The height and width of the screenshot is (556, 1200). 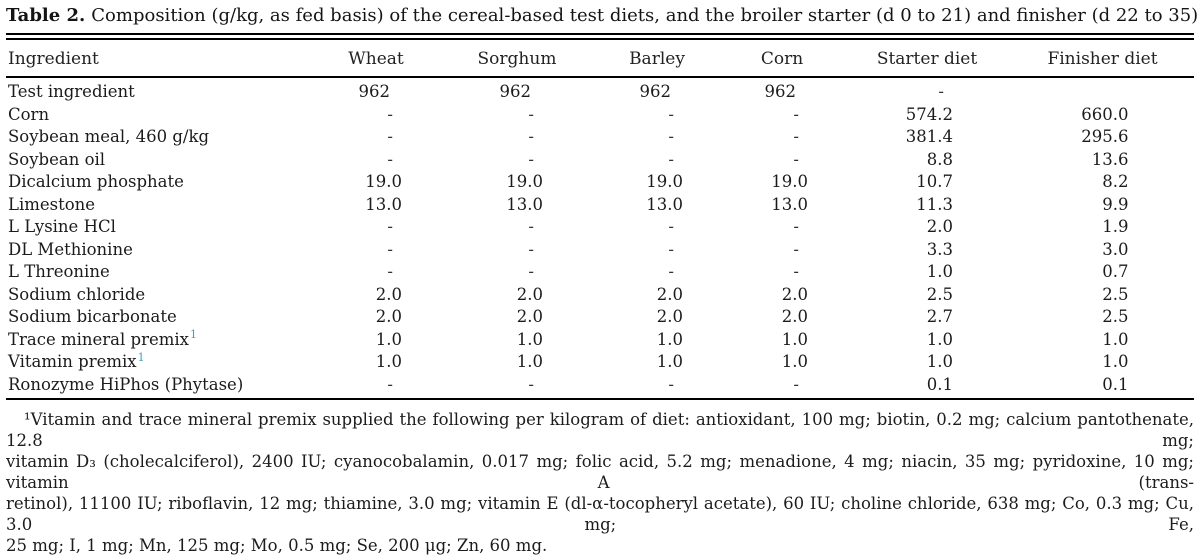 What do you see at coordinates (939, 316) in the screenshot?
I see `value-cell: 2.7` at bounding box center [939, 316].